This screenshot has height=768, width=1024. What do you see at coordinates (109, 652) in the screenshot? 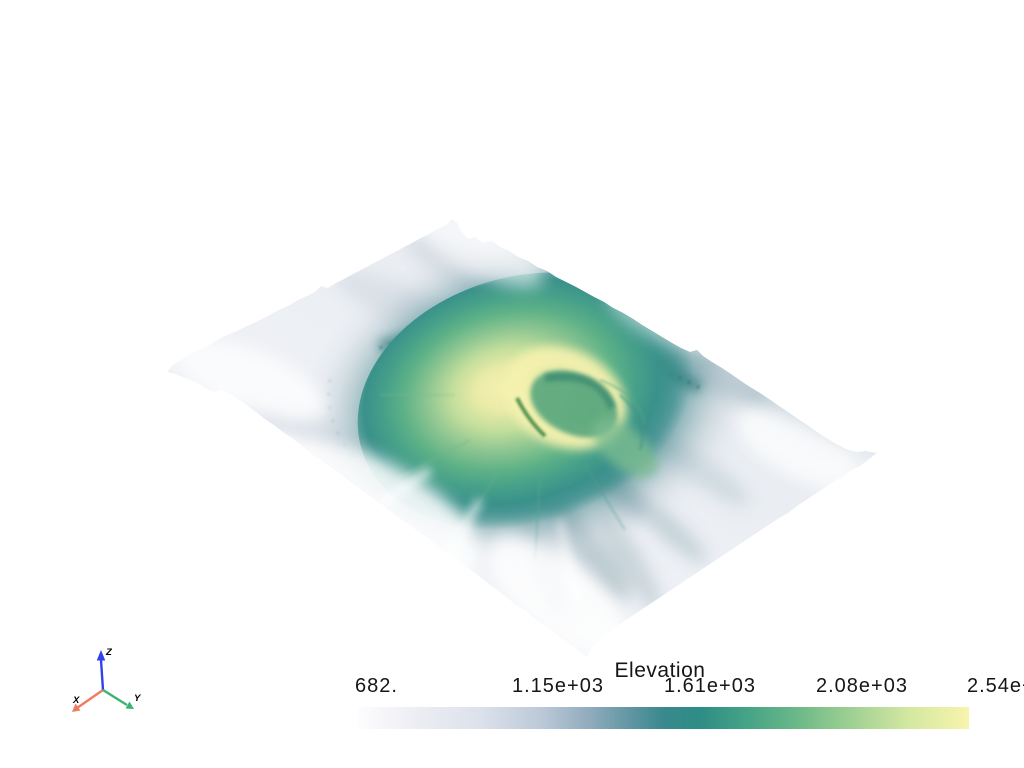
I see `axis-label-z: Z` at bounding box center [109, 652].